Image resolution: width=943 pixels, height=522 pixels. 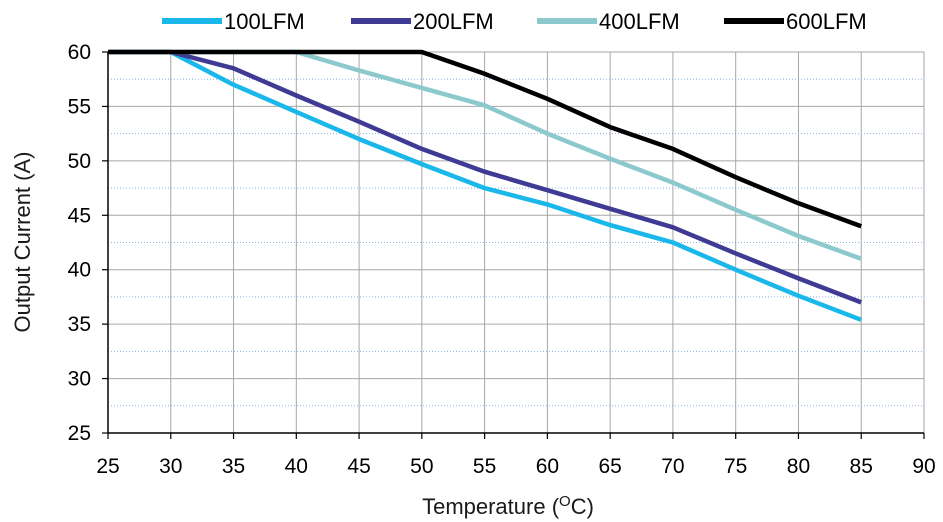 I want to click on x-tick-label: 30, so click(x=170, y=466).